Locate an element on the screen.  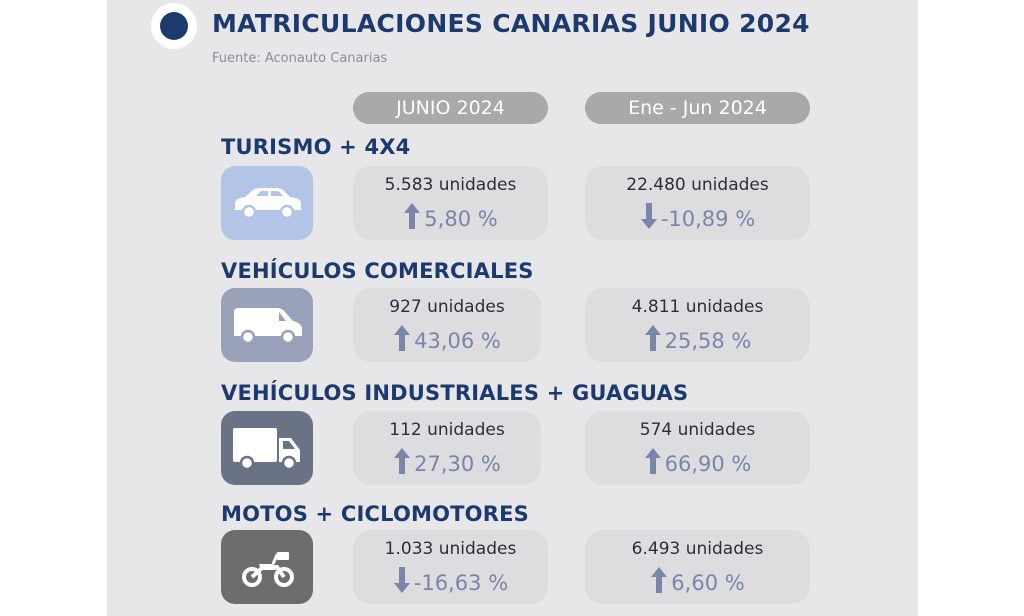
units-value: 5.583 unidades is located at coordinates (450, 185).